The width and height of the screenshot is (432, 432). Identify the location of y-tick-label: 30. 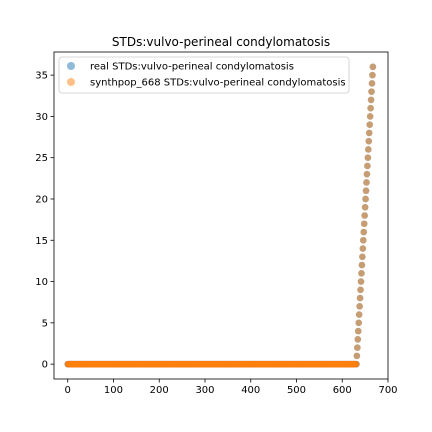
(41, 117).